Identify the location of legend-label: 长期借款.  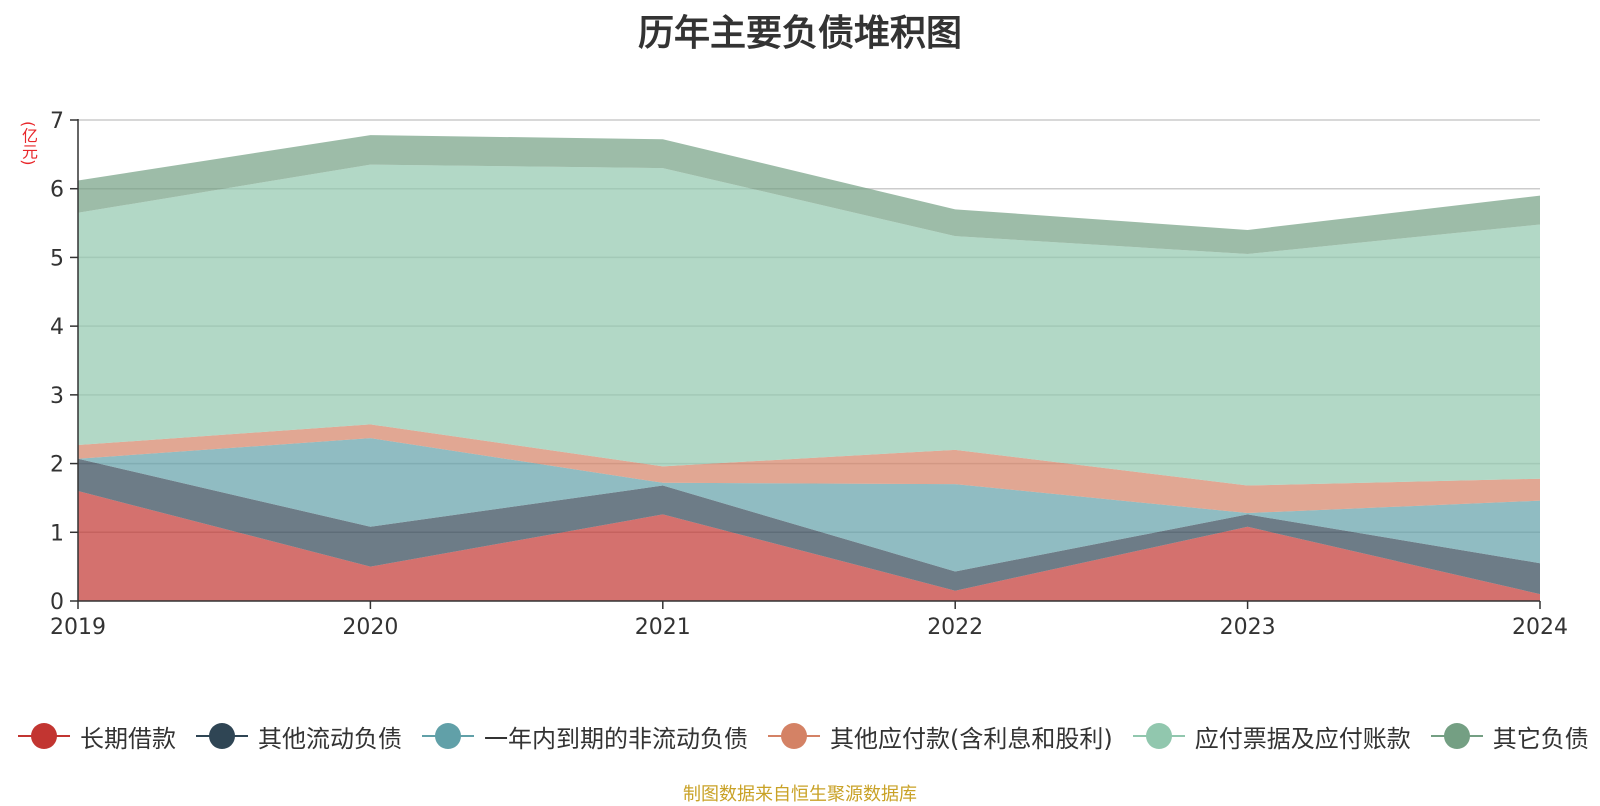
(128, 738).